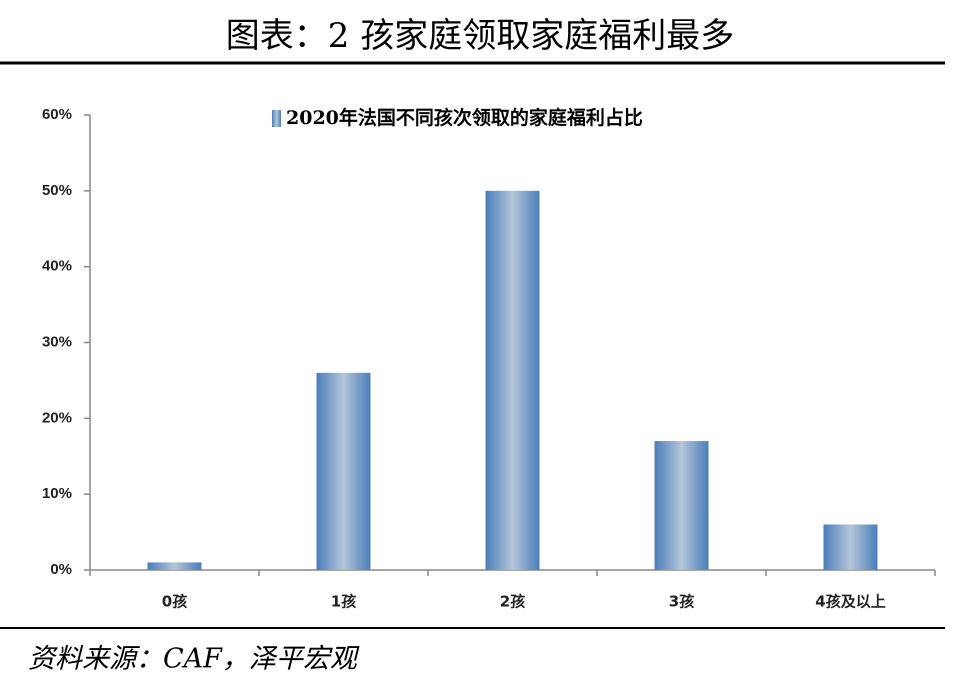  Describe the element at coordinates (57, 266) in the screenshot. I see `y-tick-label: 40%` at that location.